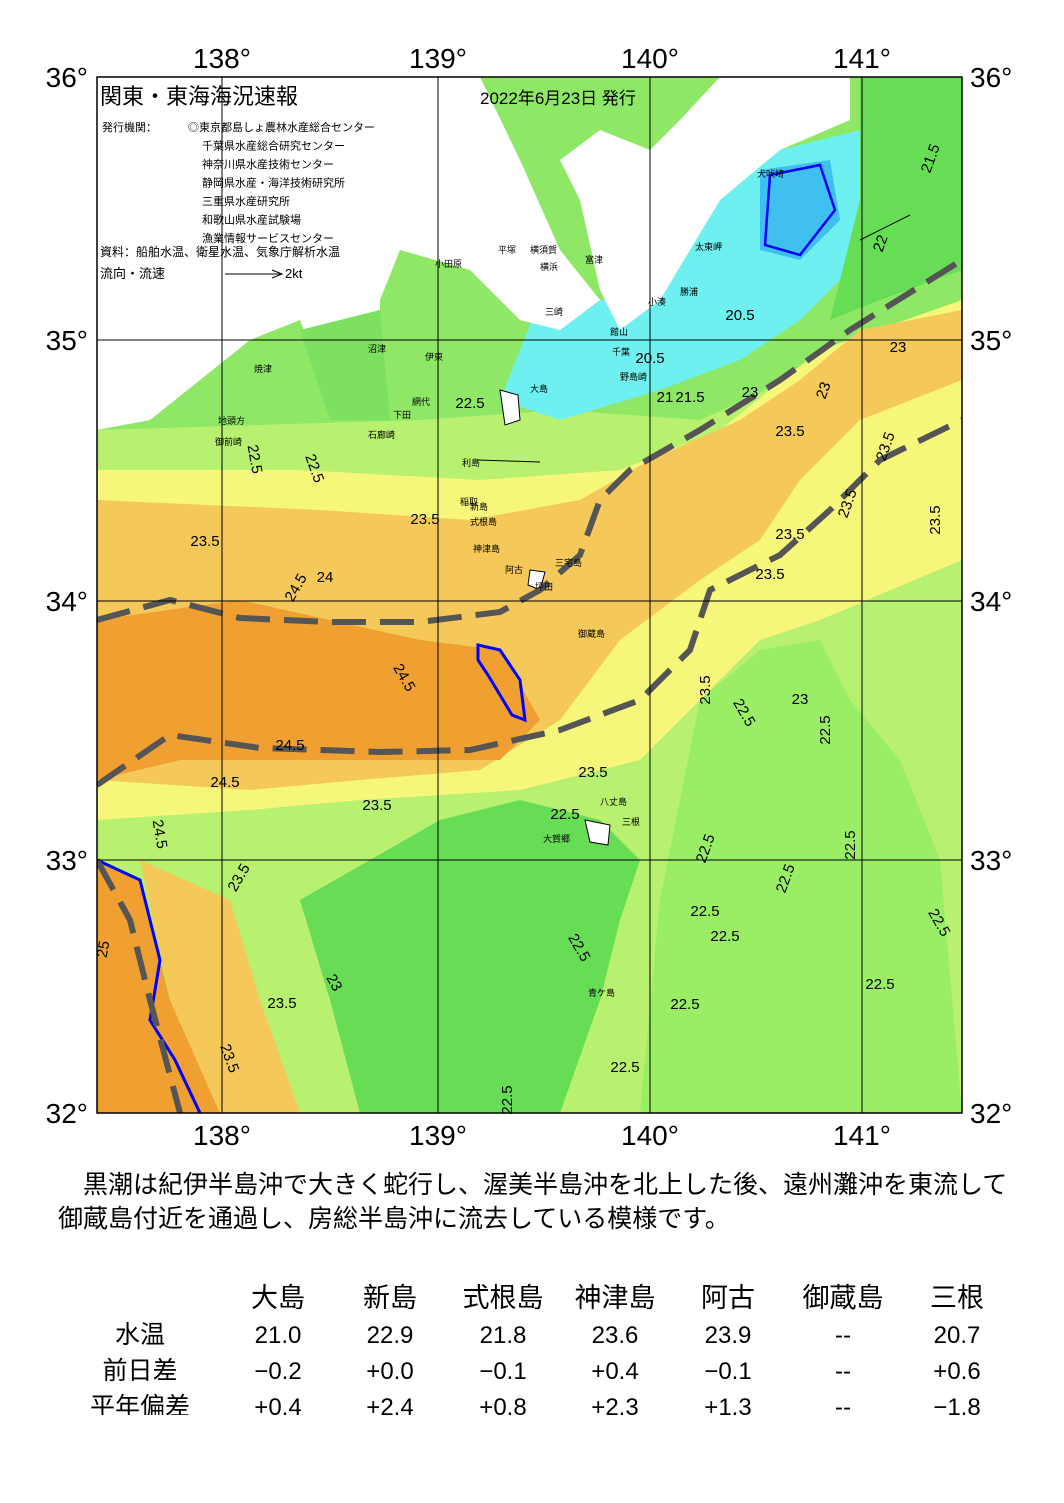  I want to click on contour-label: 20.5, so click(739, 315).